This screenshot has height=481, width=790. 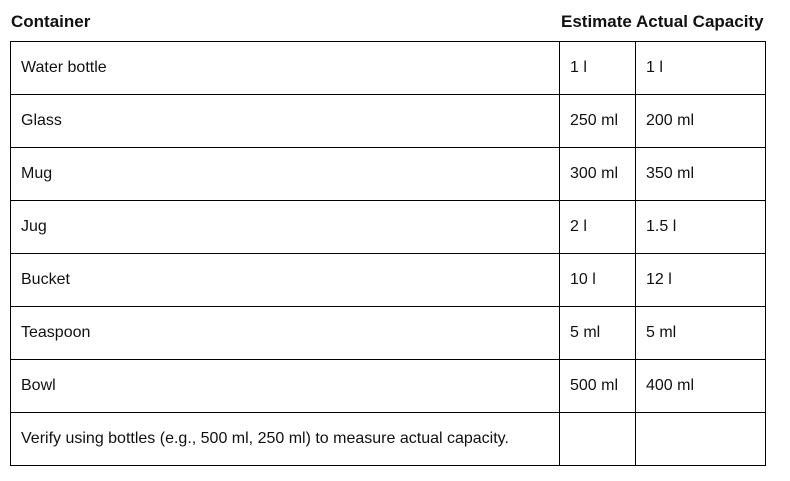 I want to click on container-cell: Jug, so click(x=285, y=227).